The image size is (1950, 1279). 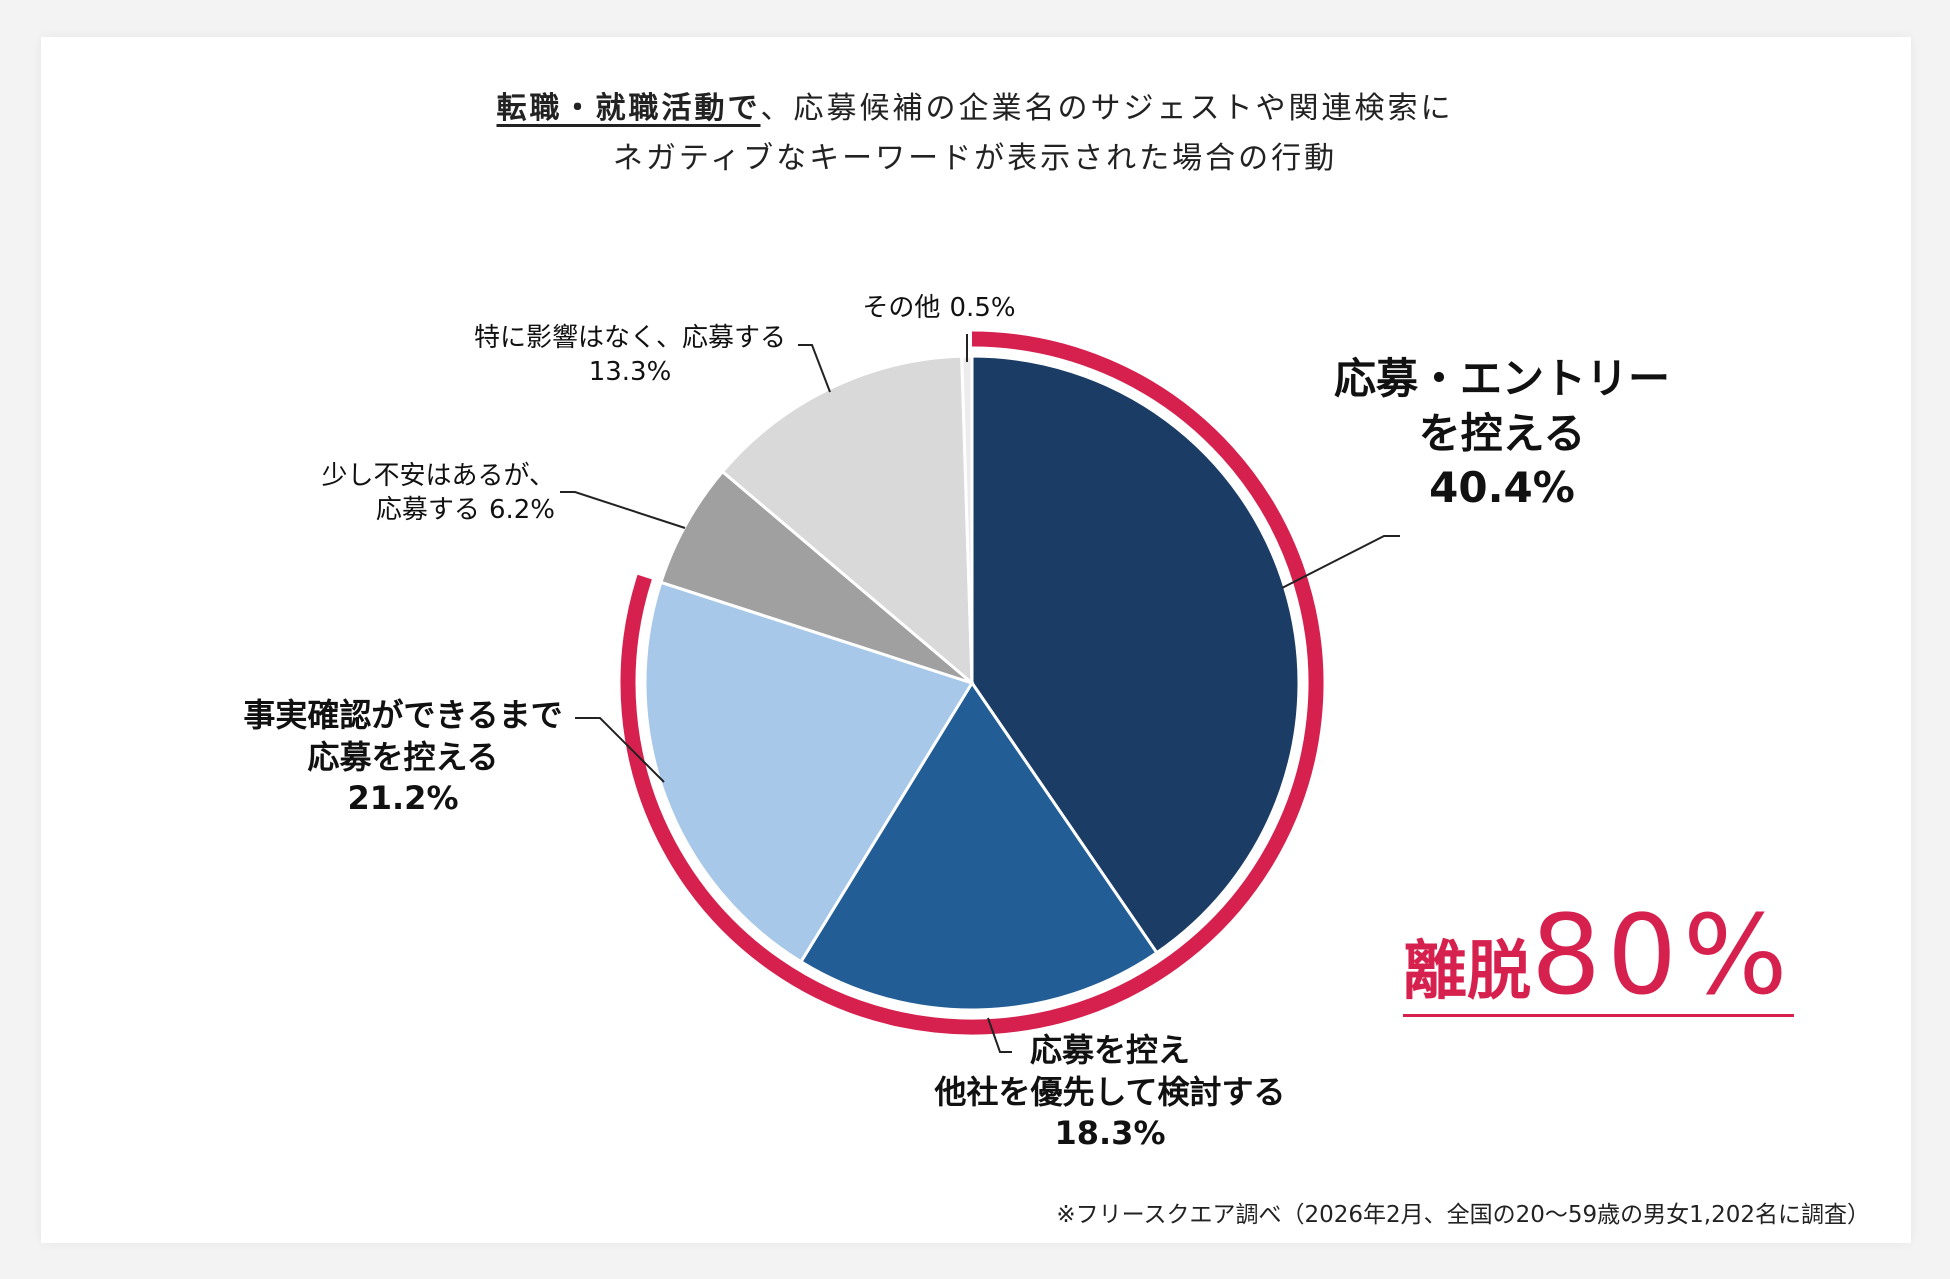 I want to click on value-label: 0.5%, so click(x=982, y=308).